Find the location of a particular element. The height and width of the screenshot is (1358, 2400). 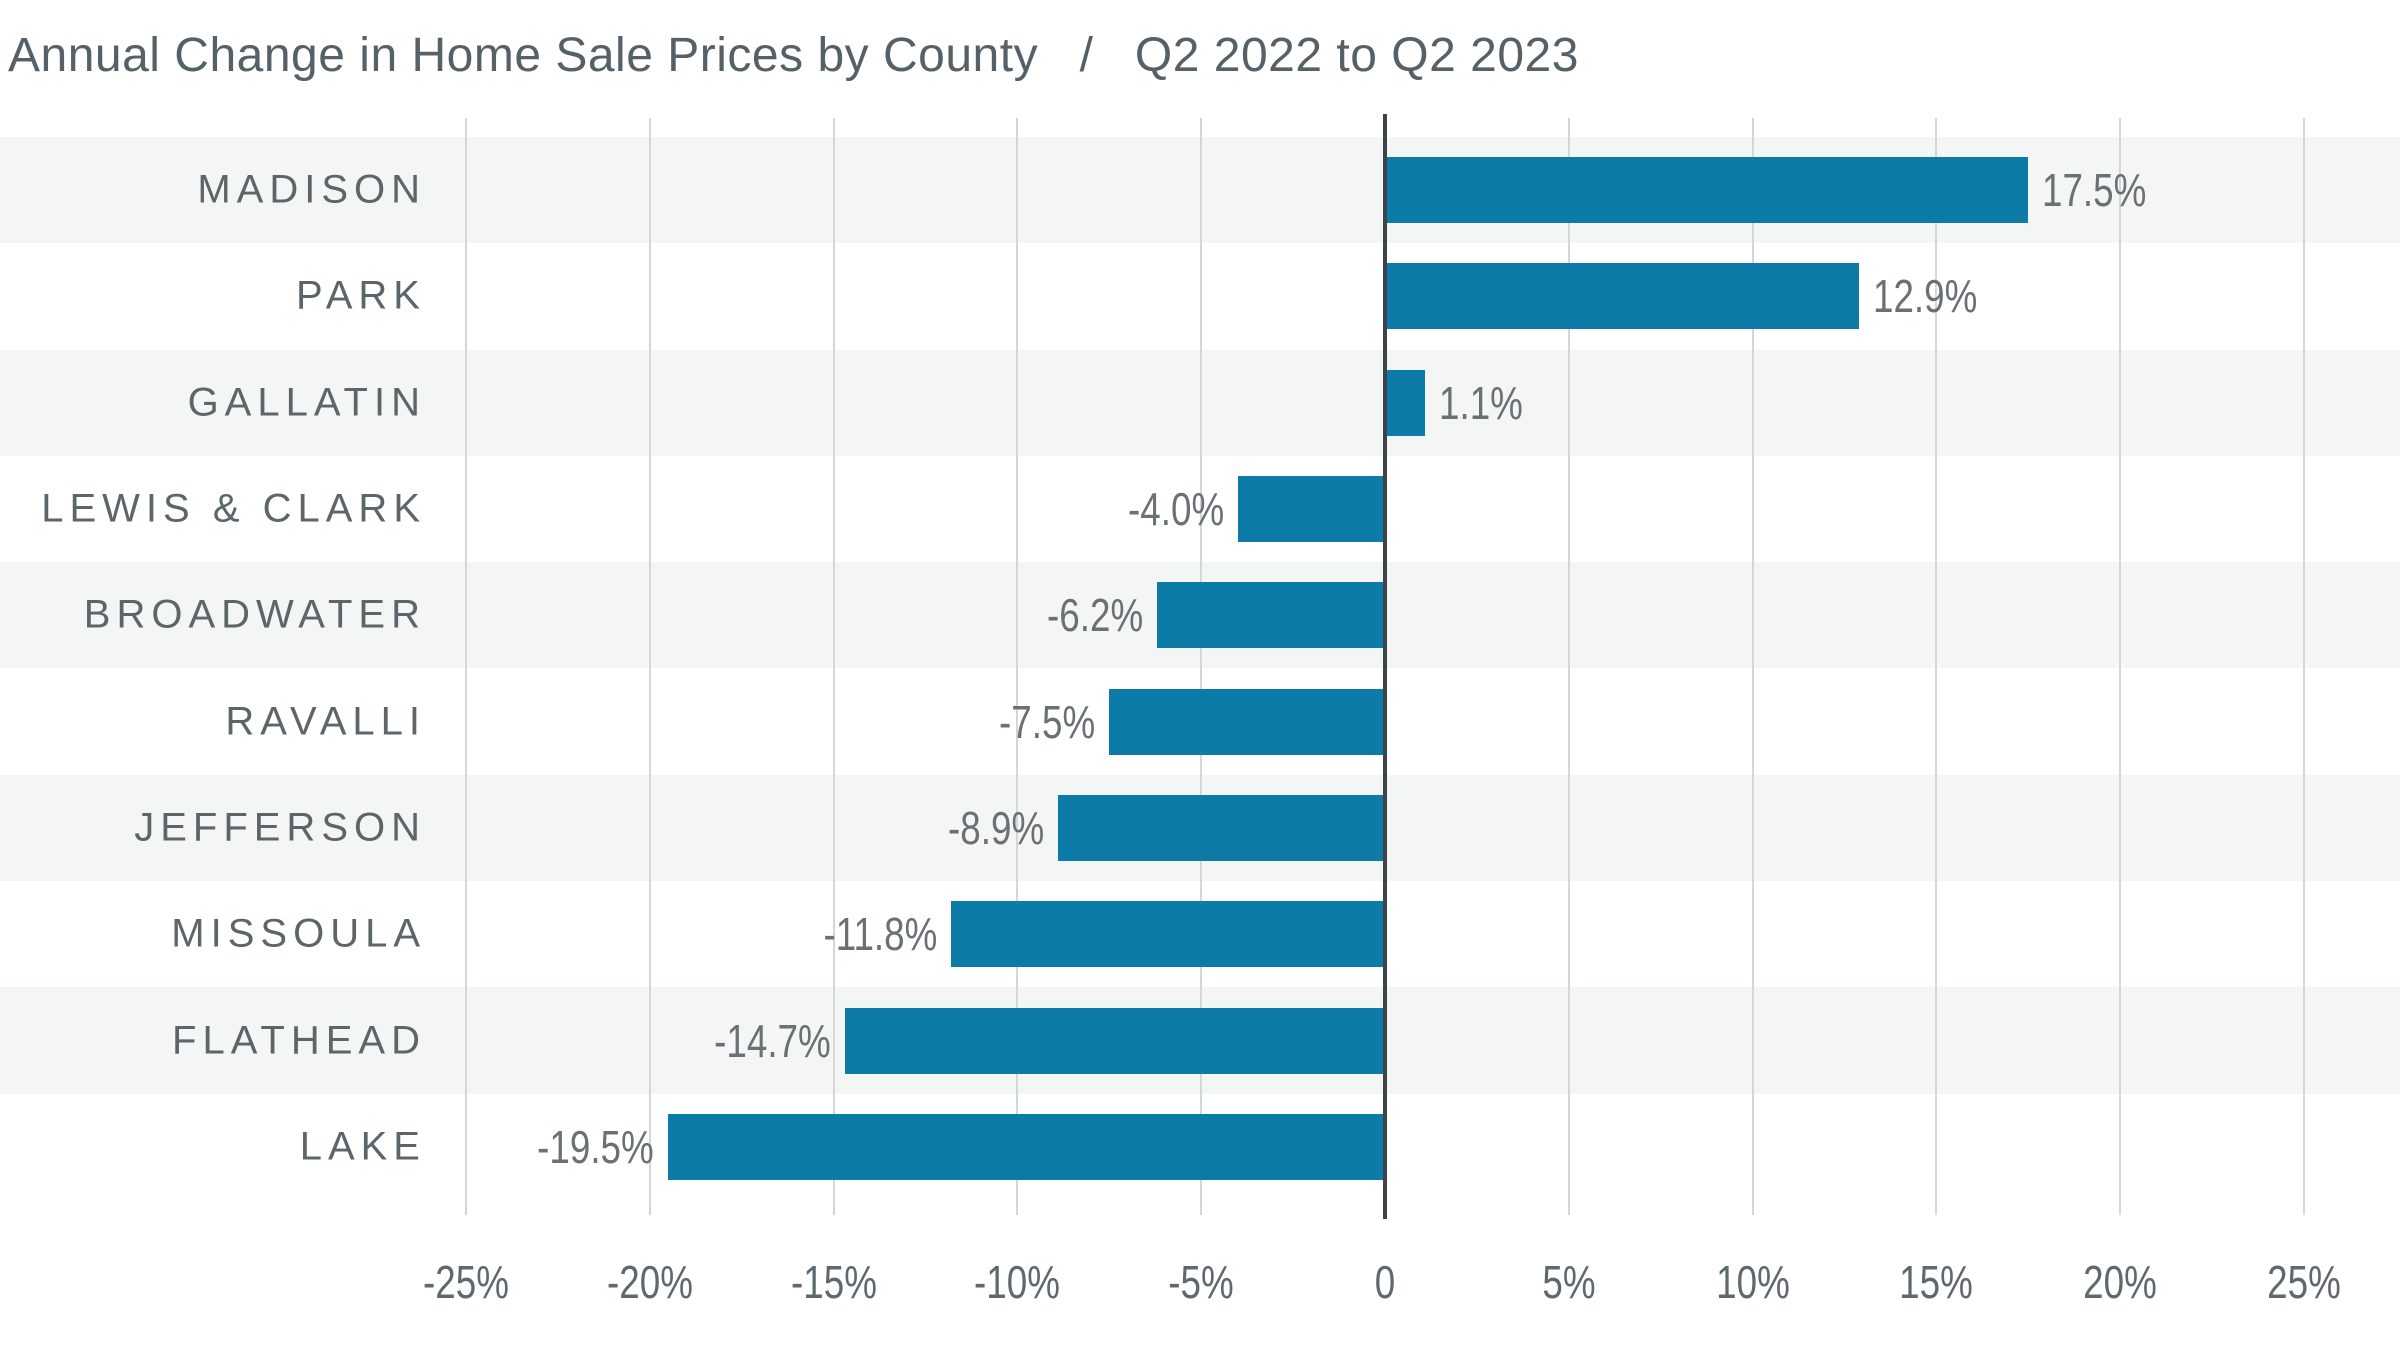

row-stripe is located at coordinates (1200, 402).